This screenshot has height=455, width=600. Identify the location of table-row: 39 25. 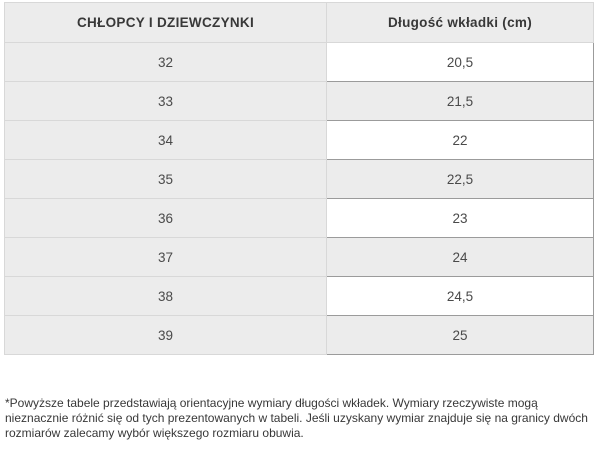
(299, 335).